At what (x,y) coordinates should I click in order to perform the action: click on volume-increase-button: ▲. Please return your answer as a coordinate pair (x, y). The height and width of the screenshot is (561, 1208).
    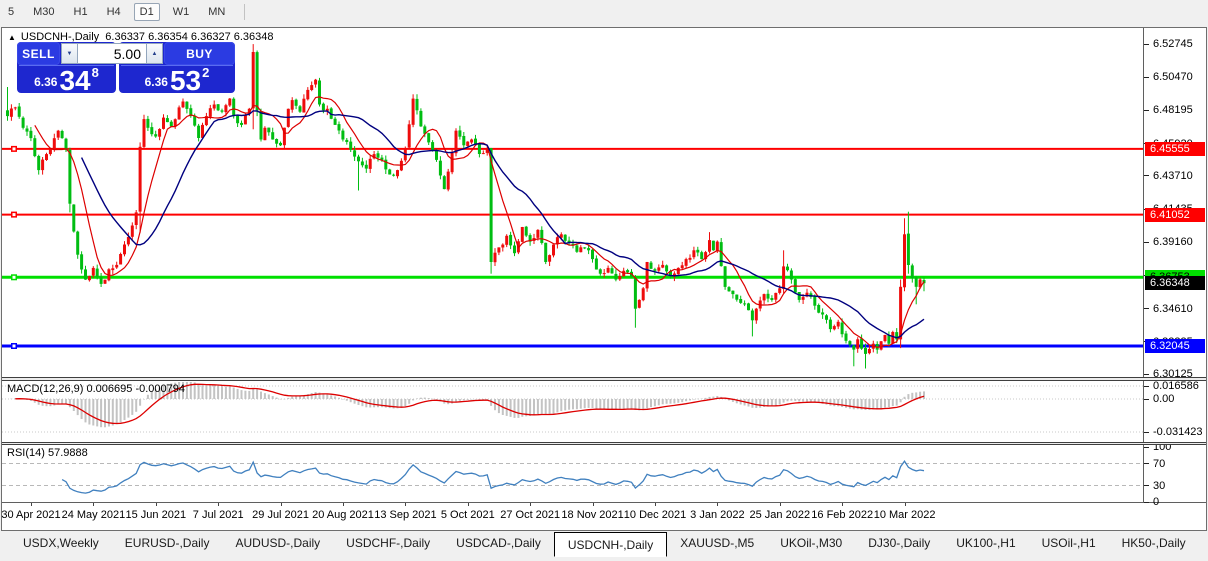
    Looking at the image, I should click on (154, 53).